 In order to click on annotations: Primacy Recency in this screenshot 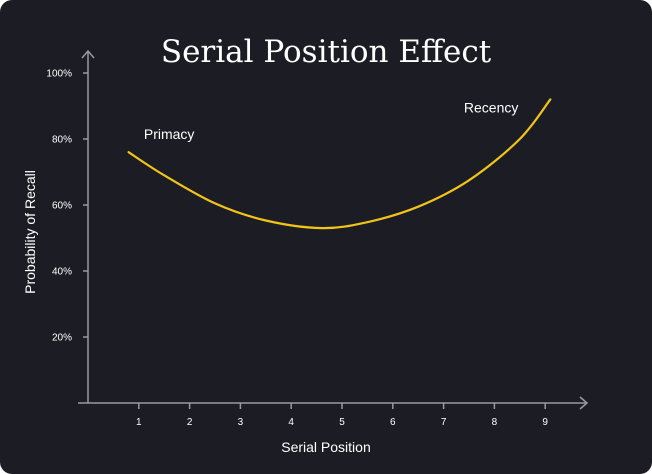, I will do `click(331, 121)`.